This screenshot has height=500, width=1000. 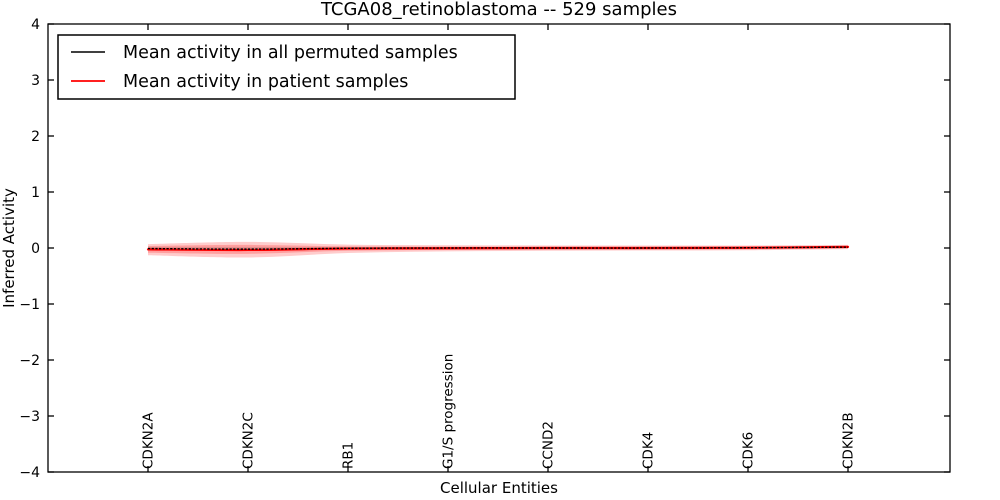 What do you see at coordinates (35, 193) in the screenshot?
I see `y-tick-label: 1` at bounding box center [35, 193].